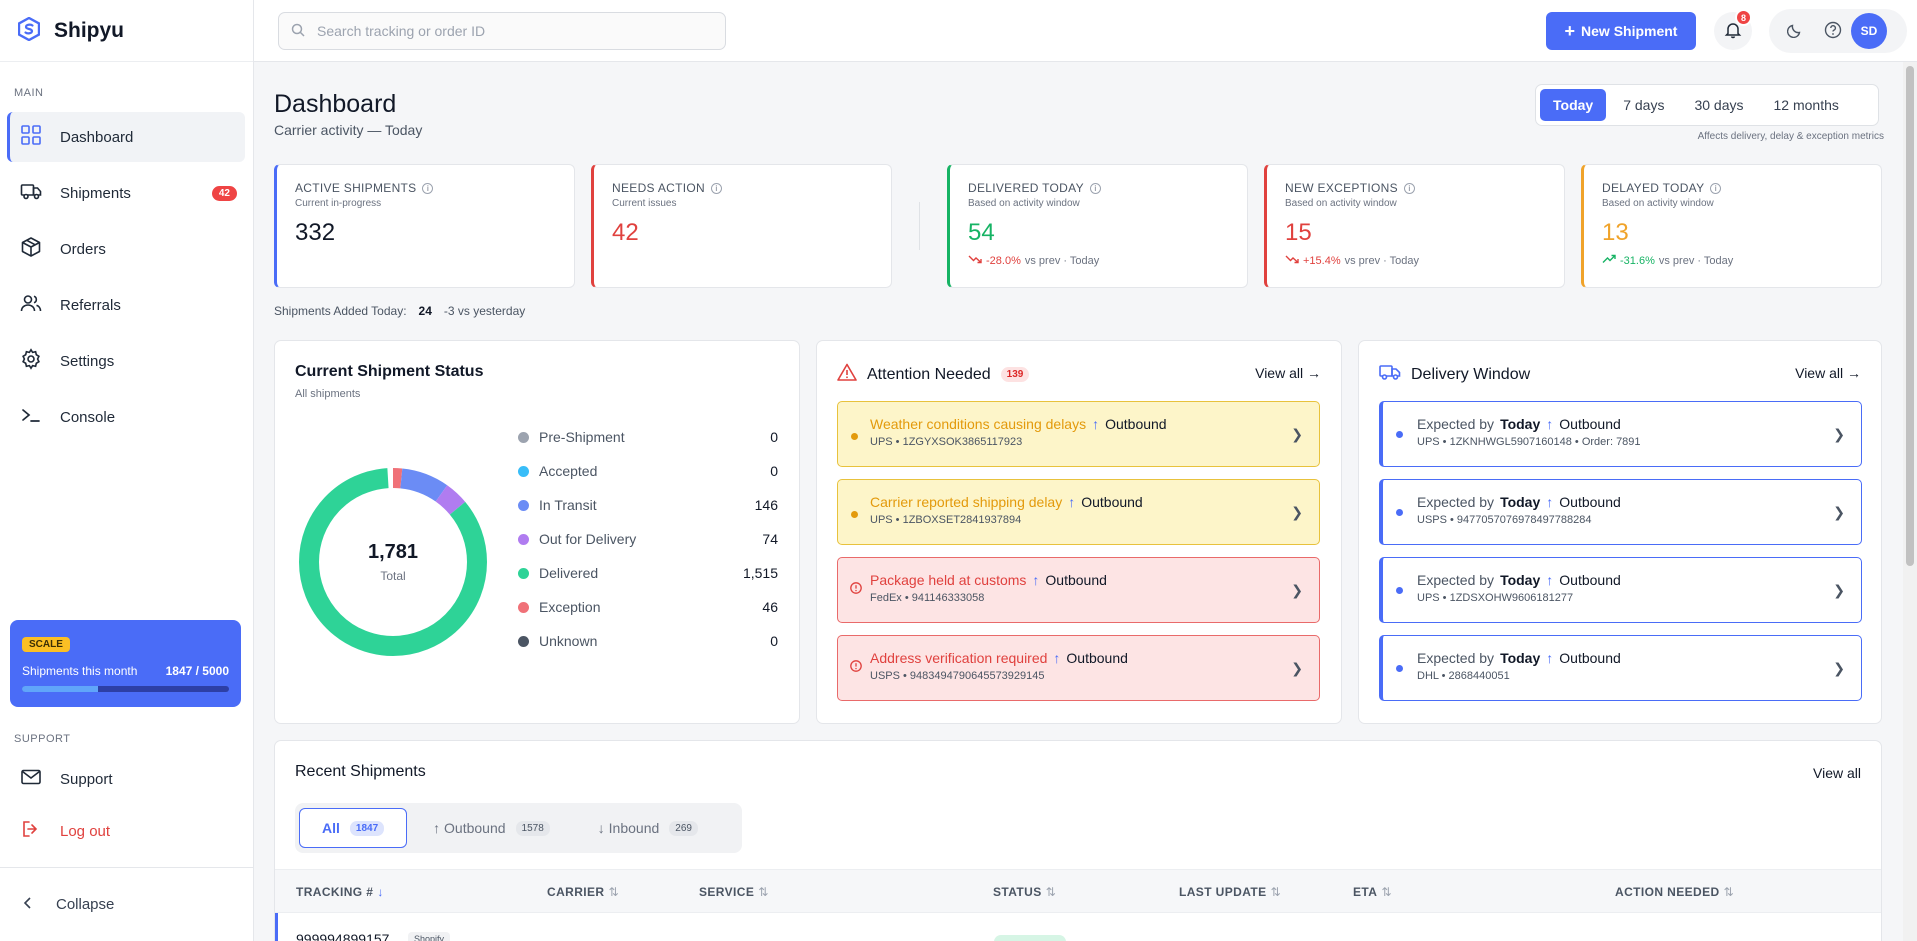  Describe the element at coordinates (1062, 260) in the screenshot. I see `kpi-trend-text: vs prev · Today` at that location.